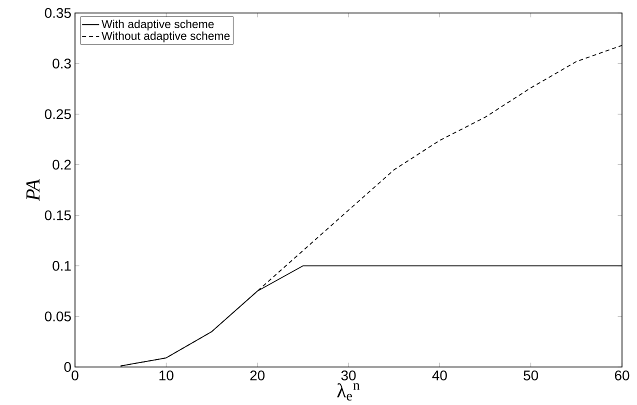 The image size is (637, 405). What do you see at coordinates (439, 375) in the screenshot?
I see `x-tick-label: 40` at bounding box center [439, 375].